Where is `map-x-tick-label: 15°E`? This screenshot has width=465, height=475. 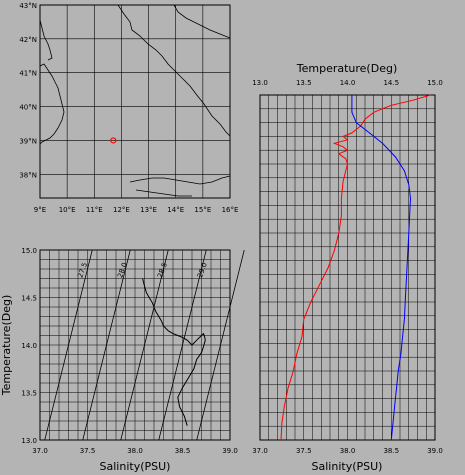
map-x-tick-label: 15°E is located at coordinates (202, 210).